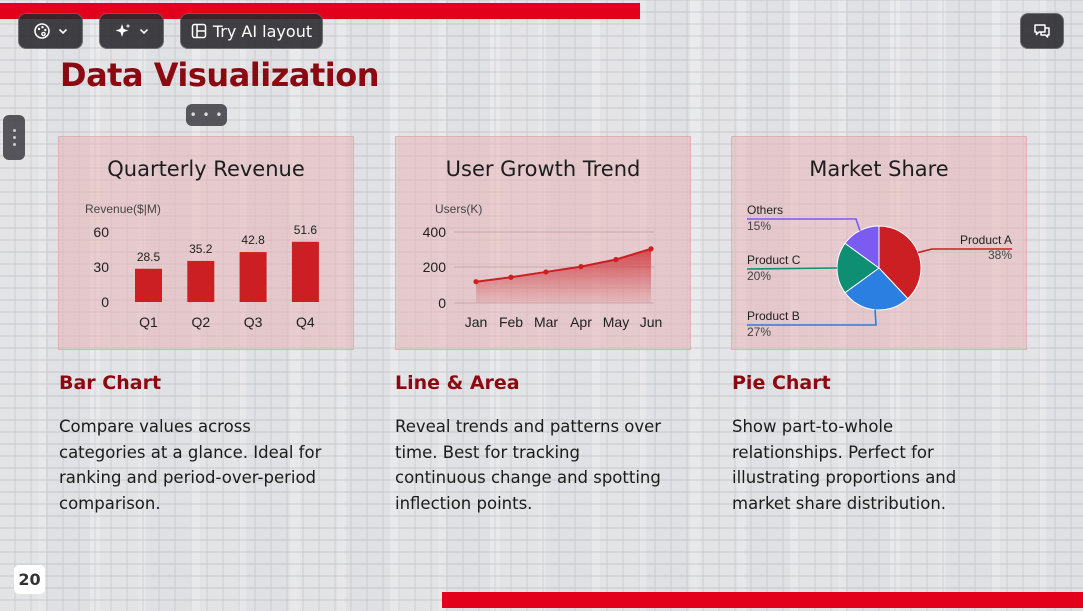 This screenshot has width=1083, height=611. Describe the element at coordinates (306, 230) in the screenshot. I see `bar-value-label: 51.6` at that location.